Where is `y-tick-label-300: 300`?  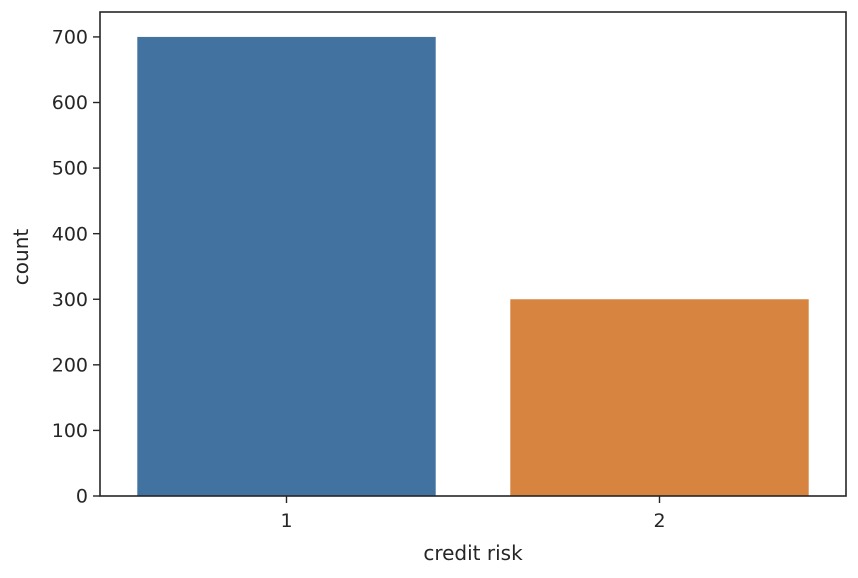 y-tick-label-300: 300 is located at coordinates (70, 300).